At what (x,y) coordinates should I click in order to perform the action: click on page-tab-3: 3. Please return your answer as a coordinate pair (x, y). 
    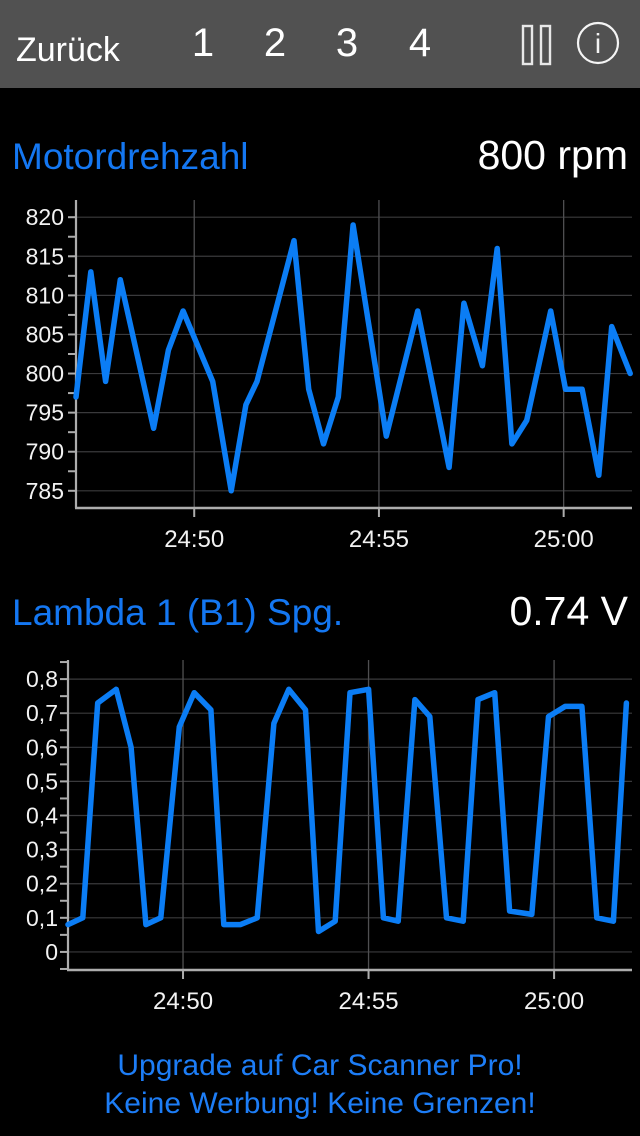
    Looking at the image, I should click on (347, 43).